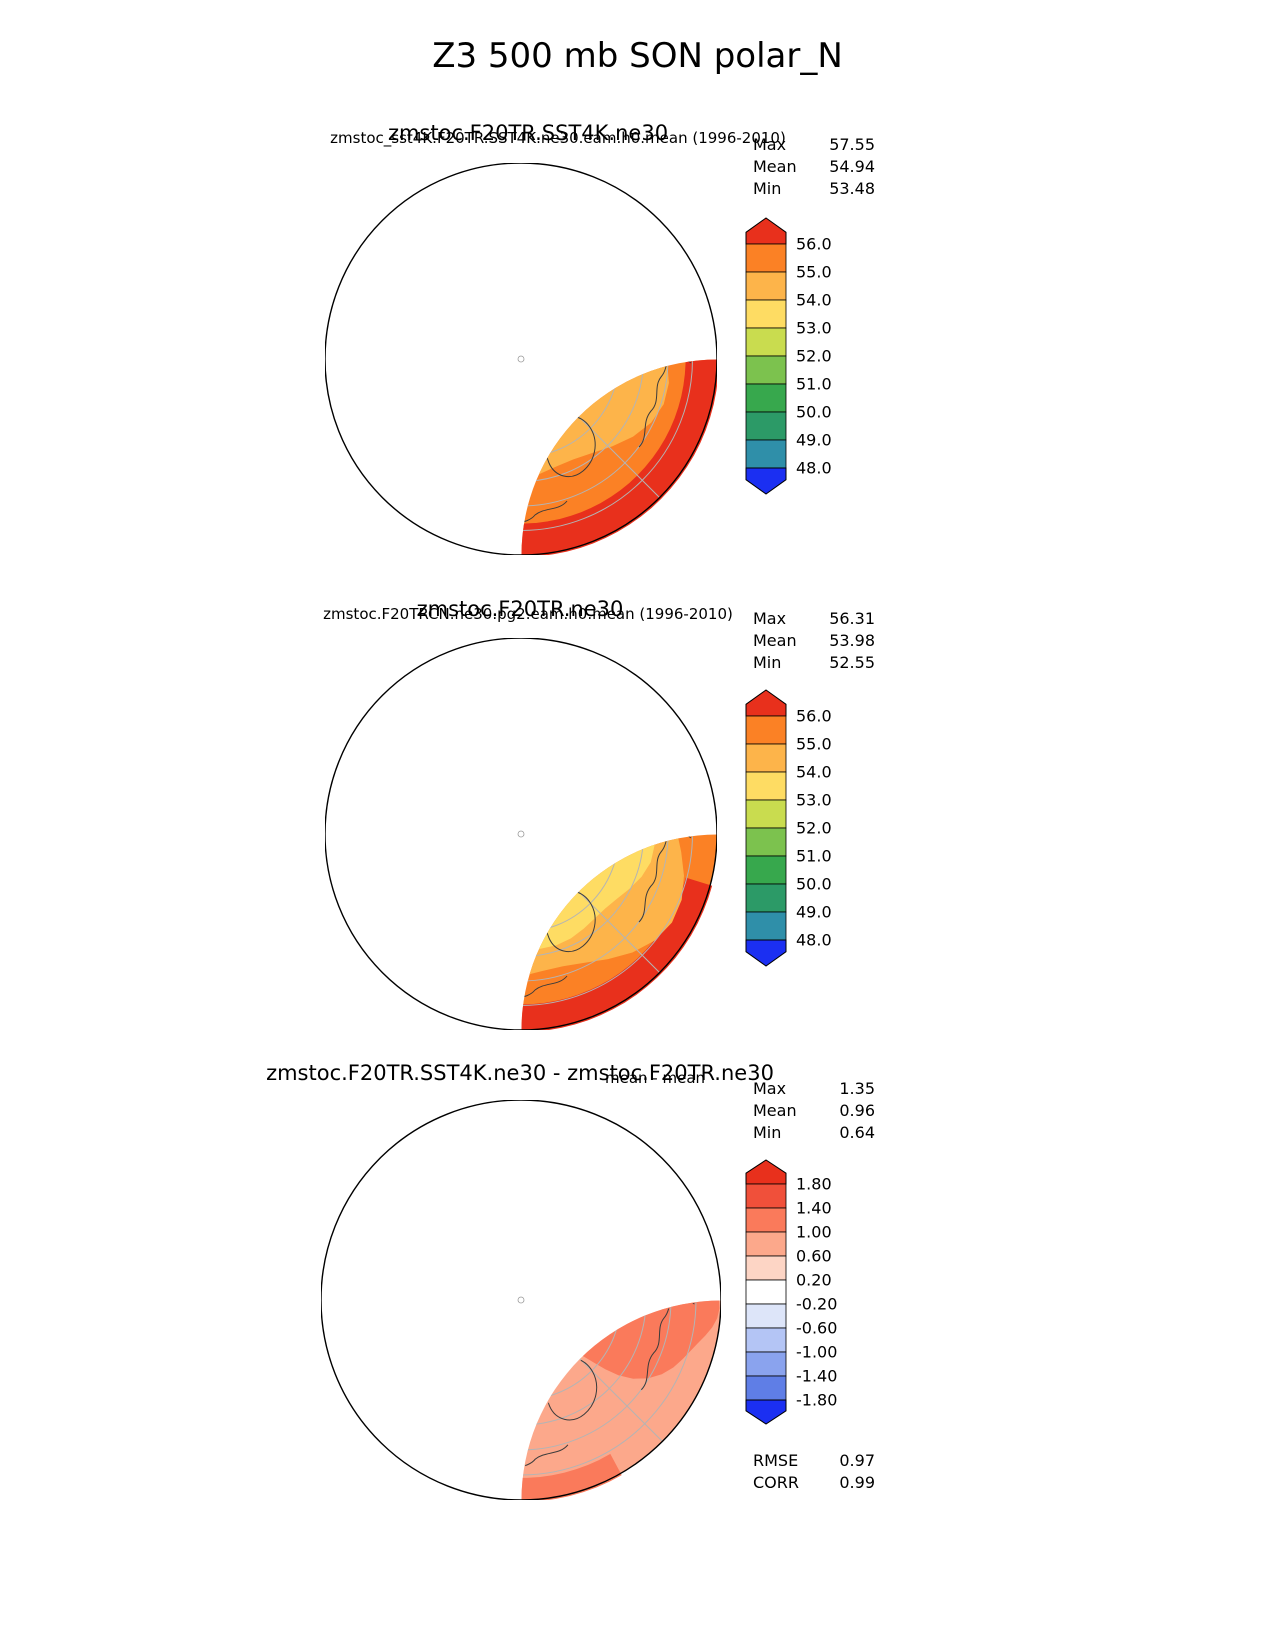  What do you see at coordinates (857, 1088) in the screenshot?
I see `stat-value-max: 1.35` at bounding box center [857, 1088].